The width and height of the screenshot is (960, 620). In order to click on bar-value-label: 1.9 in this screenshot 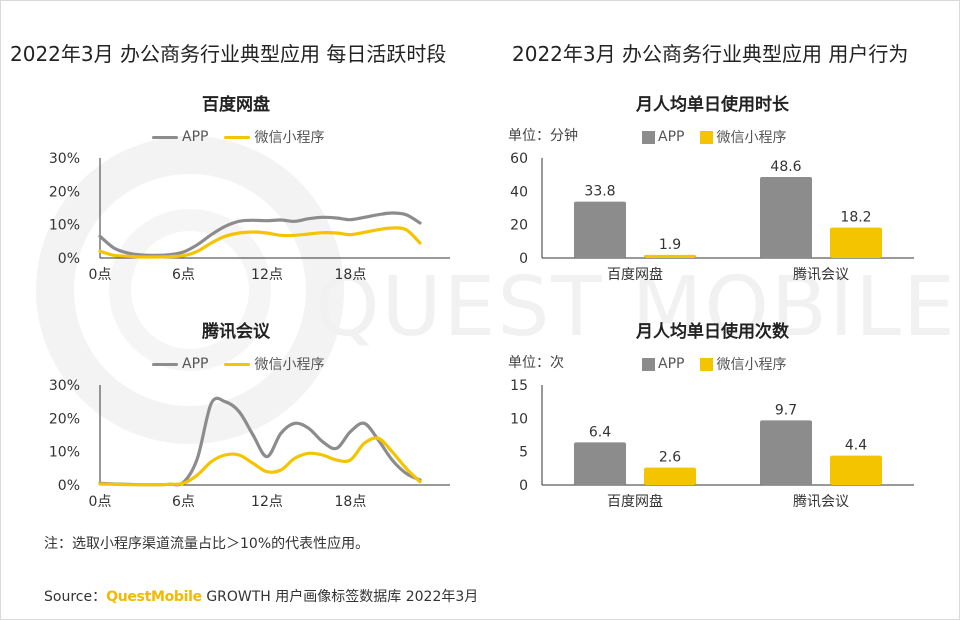, I will do `click(670, 245)`.